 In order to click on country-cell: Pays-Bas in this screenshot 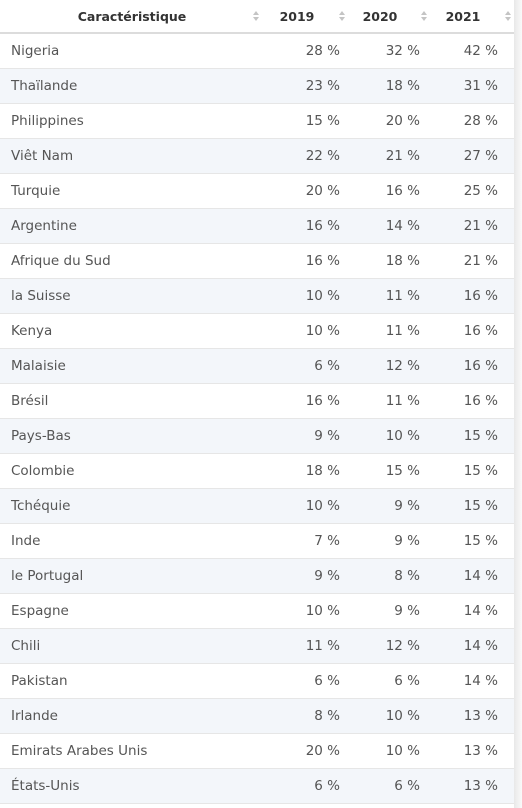, I will do `click(132, 436)`.